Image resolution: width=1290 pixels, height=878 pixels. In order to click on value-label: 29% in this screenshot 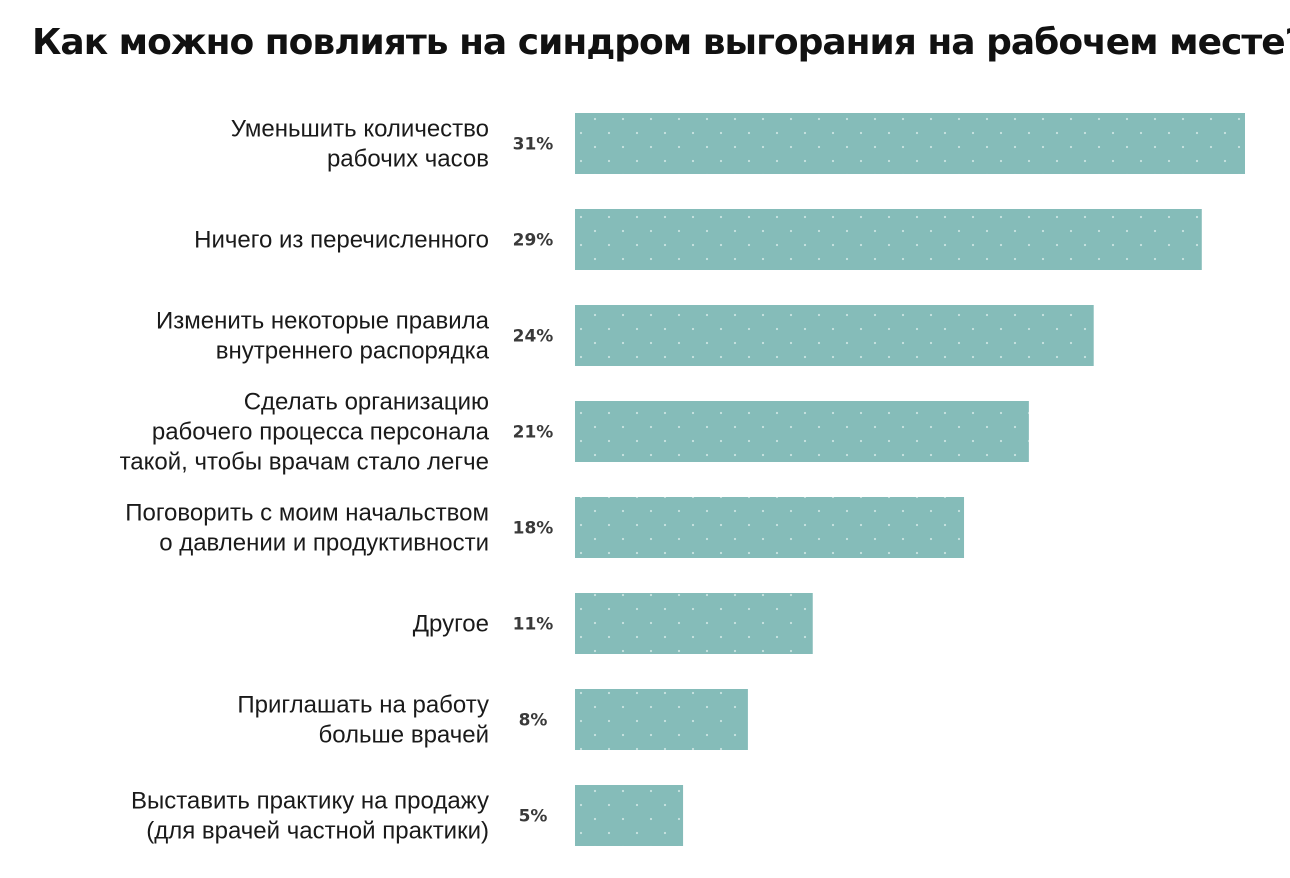, I will do `click(533, 241)`.